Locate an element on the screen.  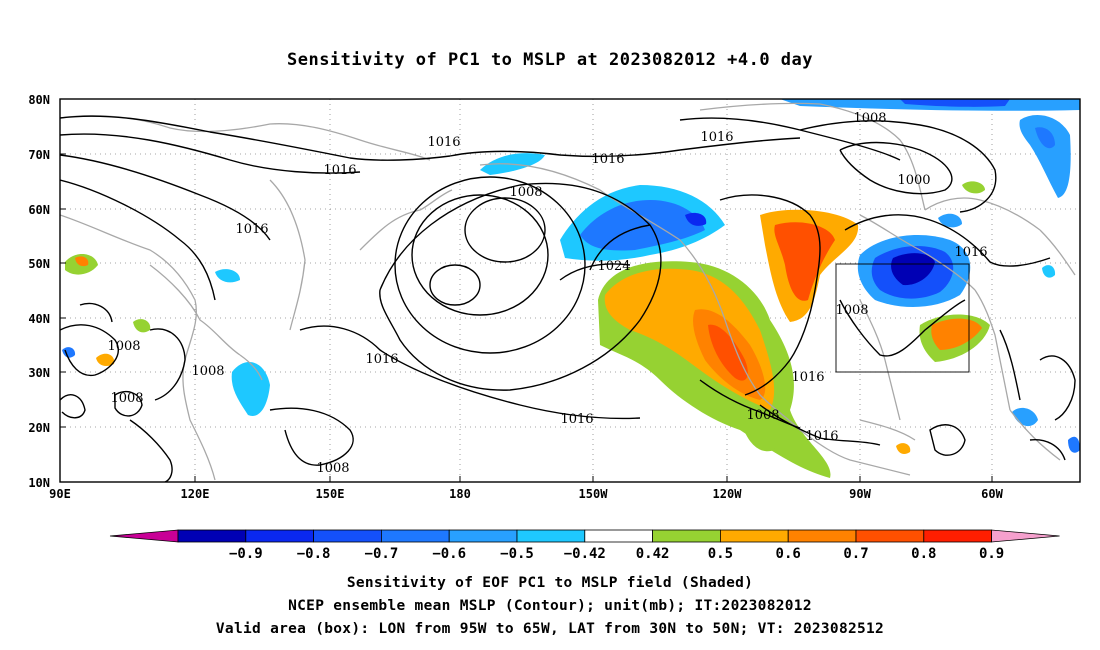
colorbar-high-end is located at coordinates (1025, 536).